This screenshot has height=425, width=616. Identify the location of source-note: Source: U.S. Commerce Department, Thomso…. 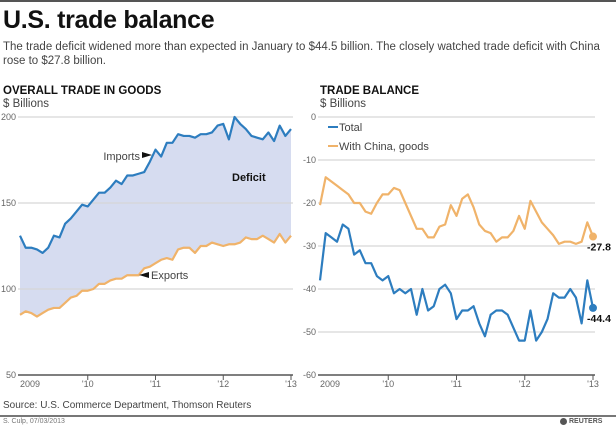
(127, 405).